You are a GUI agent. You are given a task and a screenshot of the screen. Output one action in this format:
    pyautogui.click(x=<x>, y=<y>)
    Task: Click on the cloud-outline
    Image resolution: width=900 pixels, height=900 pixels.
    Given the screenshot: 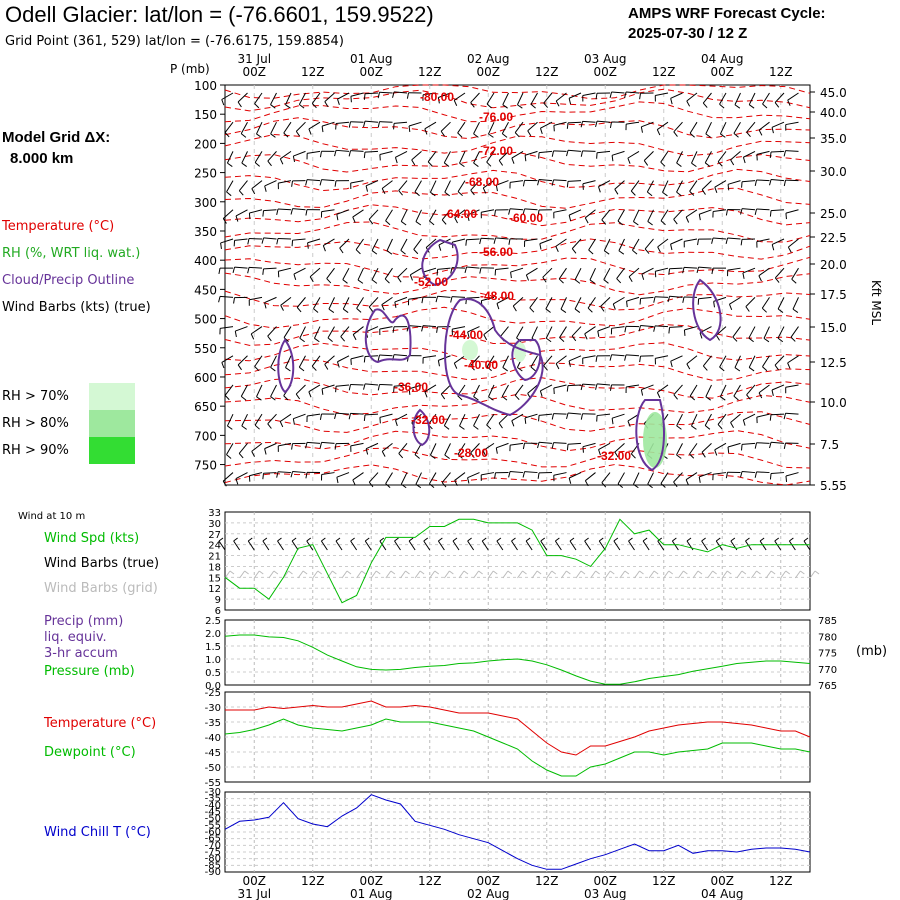 What is the action you would take?
    pyautogui.click(x=440, y=262)
    